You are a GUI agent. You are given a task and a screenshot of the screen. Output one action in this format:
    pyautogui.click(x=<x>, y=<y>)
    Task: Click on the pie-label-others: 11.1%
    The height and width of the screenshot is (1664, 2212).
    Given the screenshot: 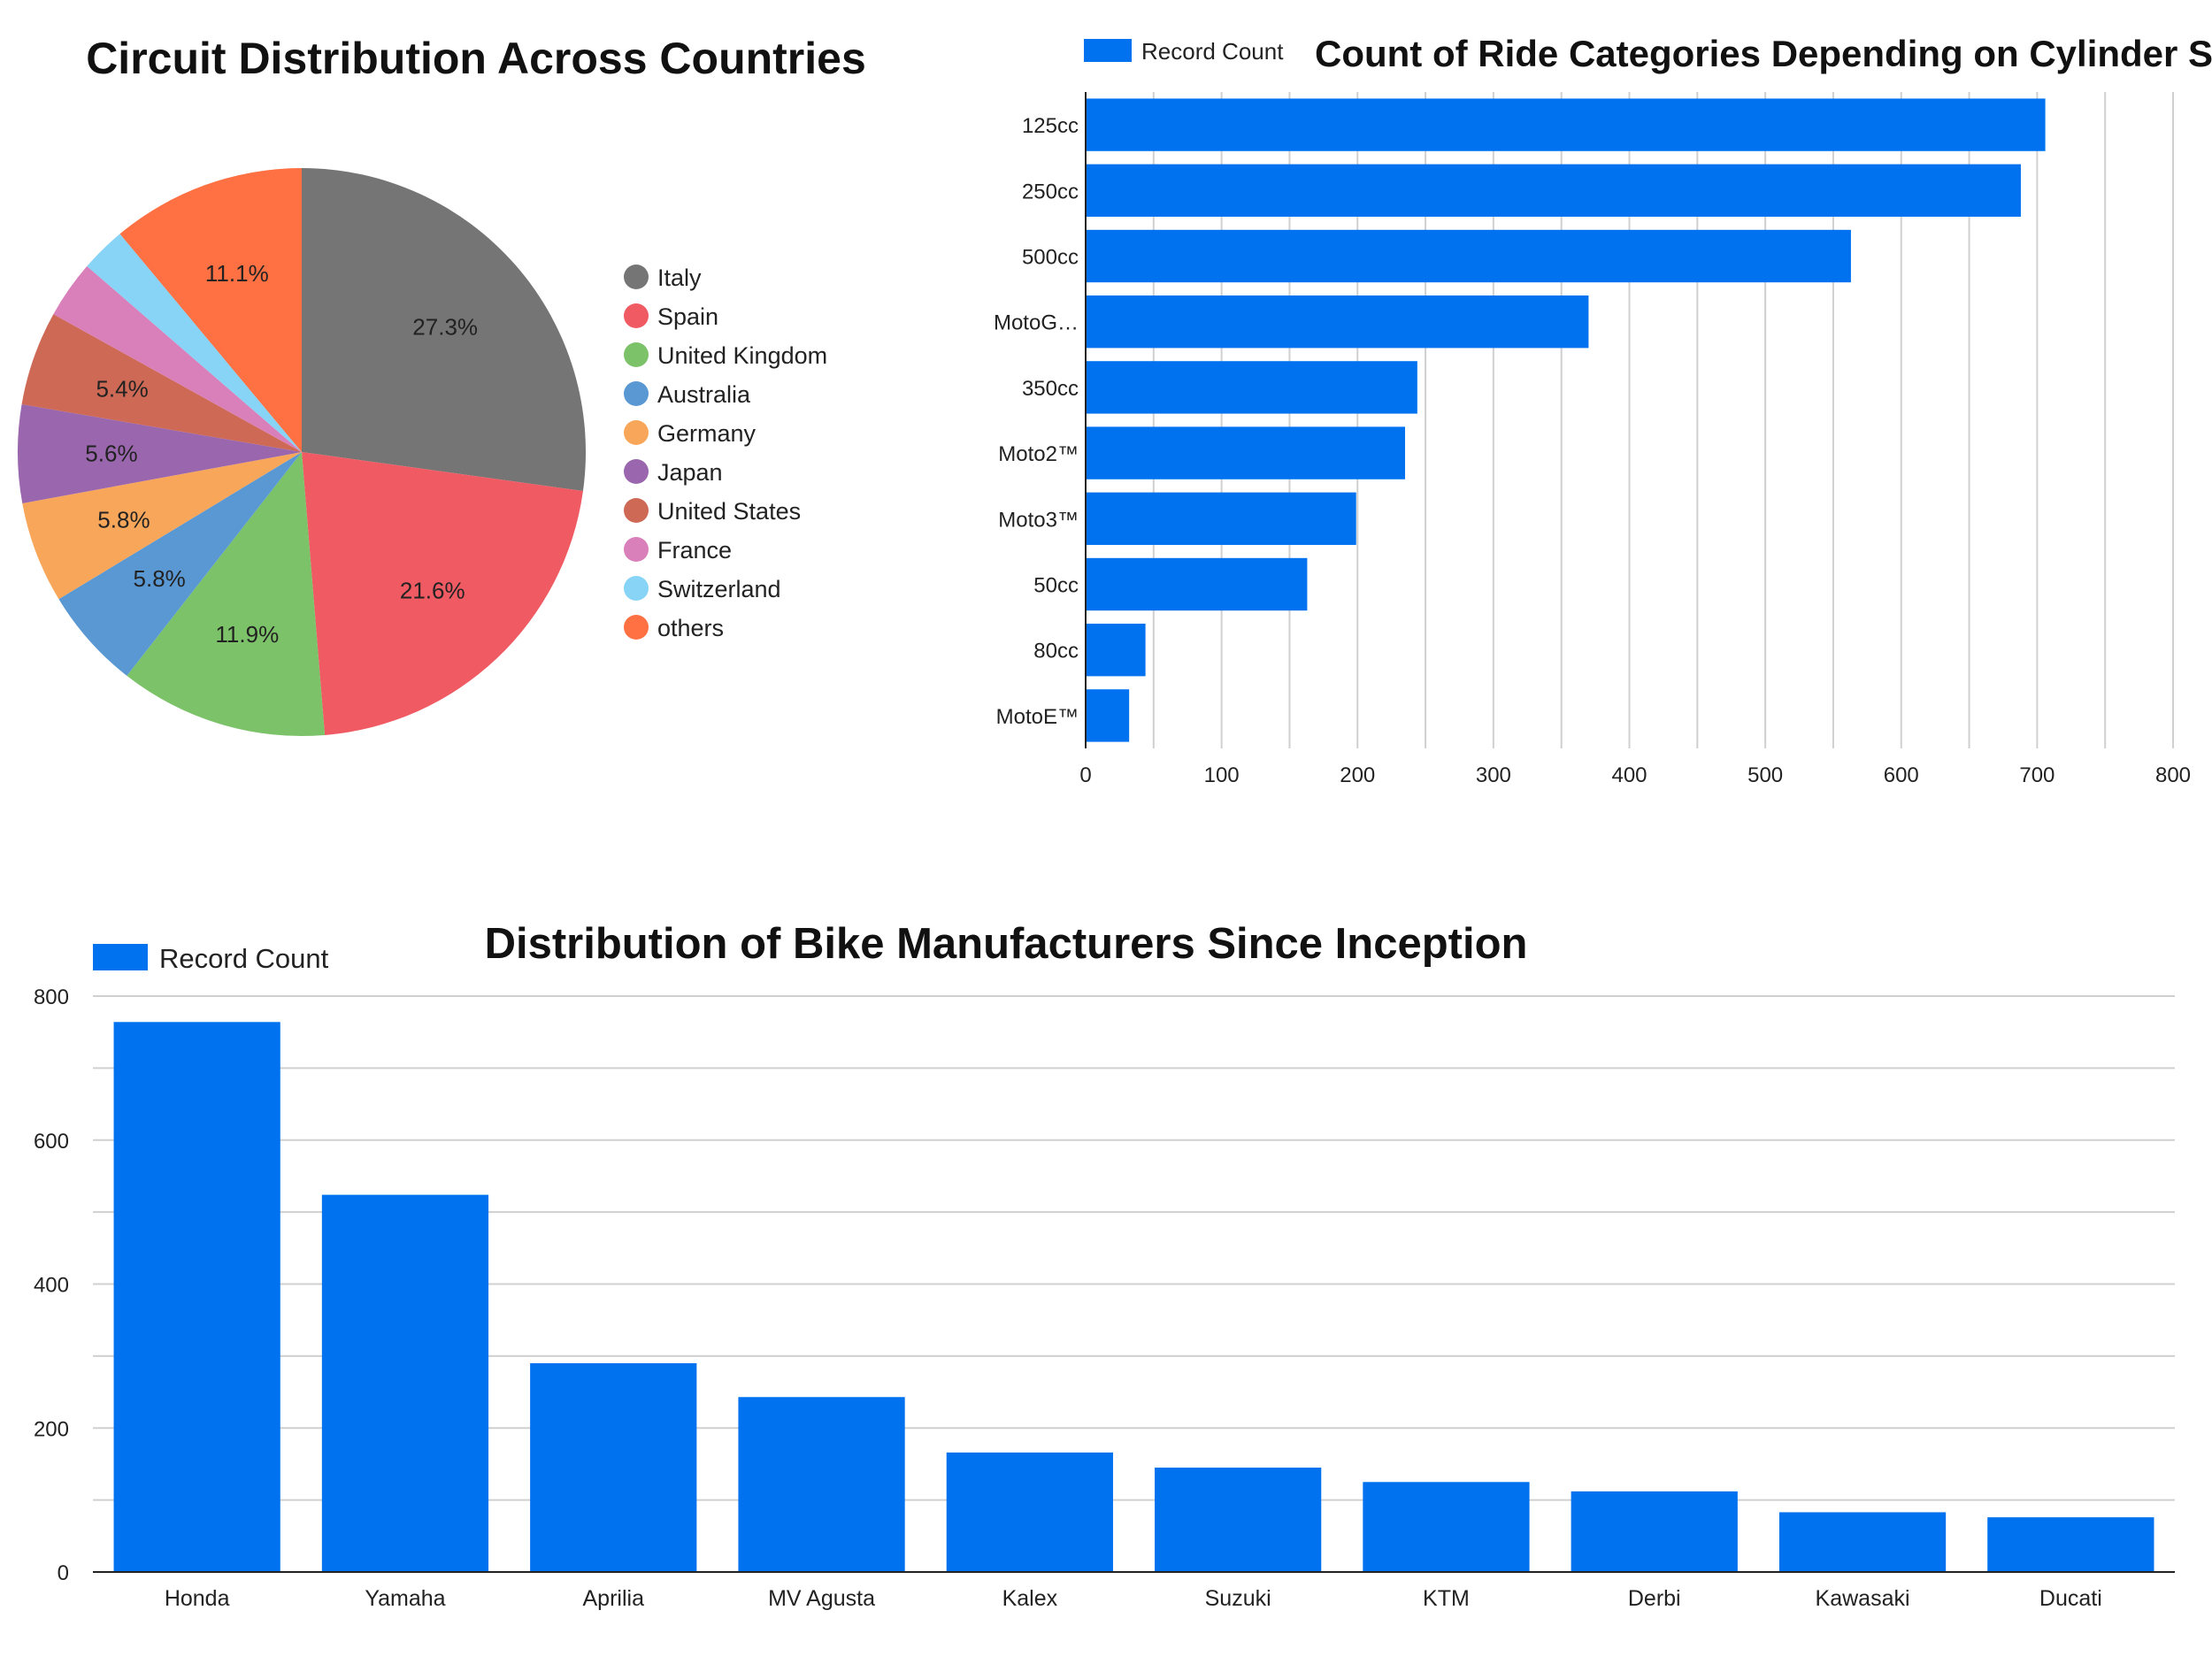 What is the action you would take?
    pyautogui.click(x=237, y=273)
    